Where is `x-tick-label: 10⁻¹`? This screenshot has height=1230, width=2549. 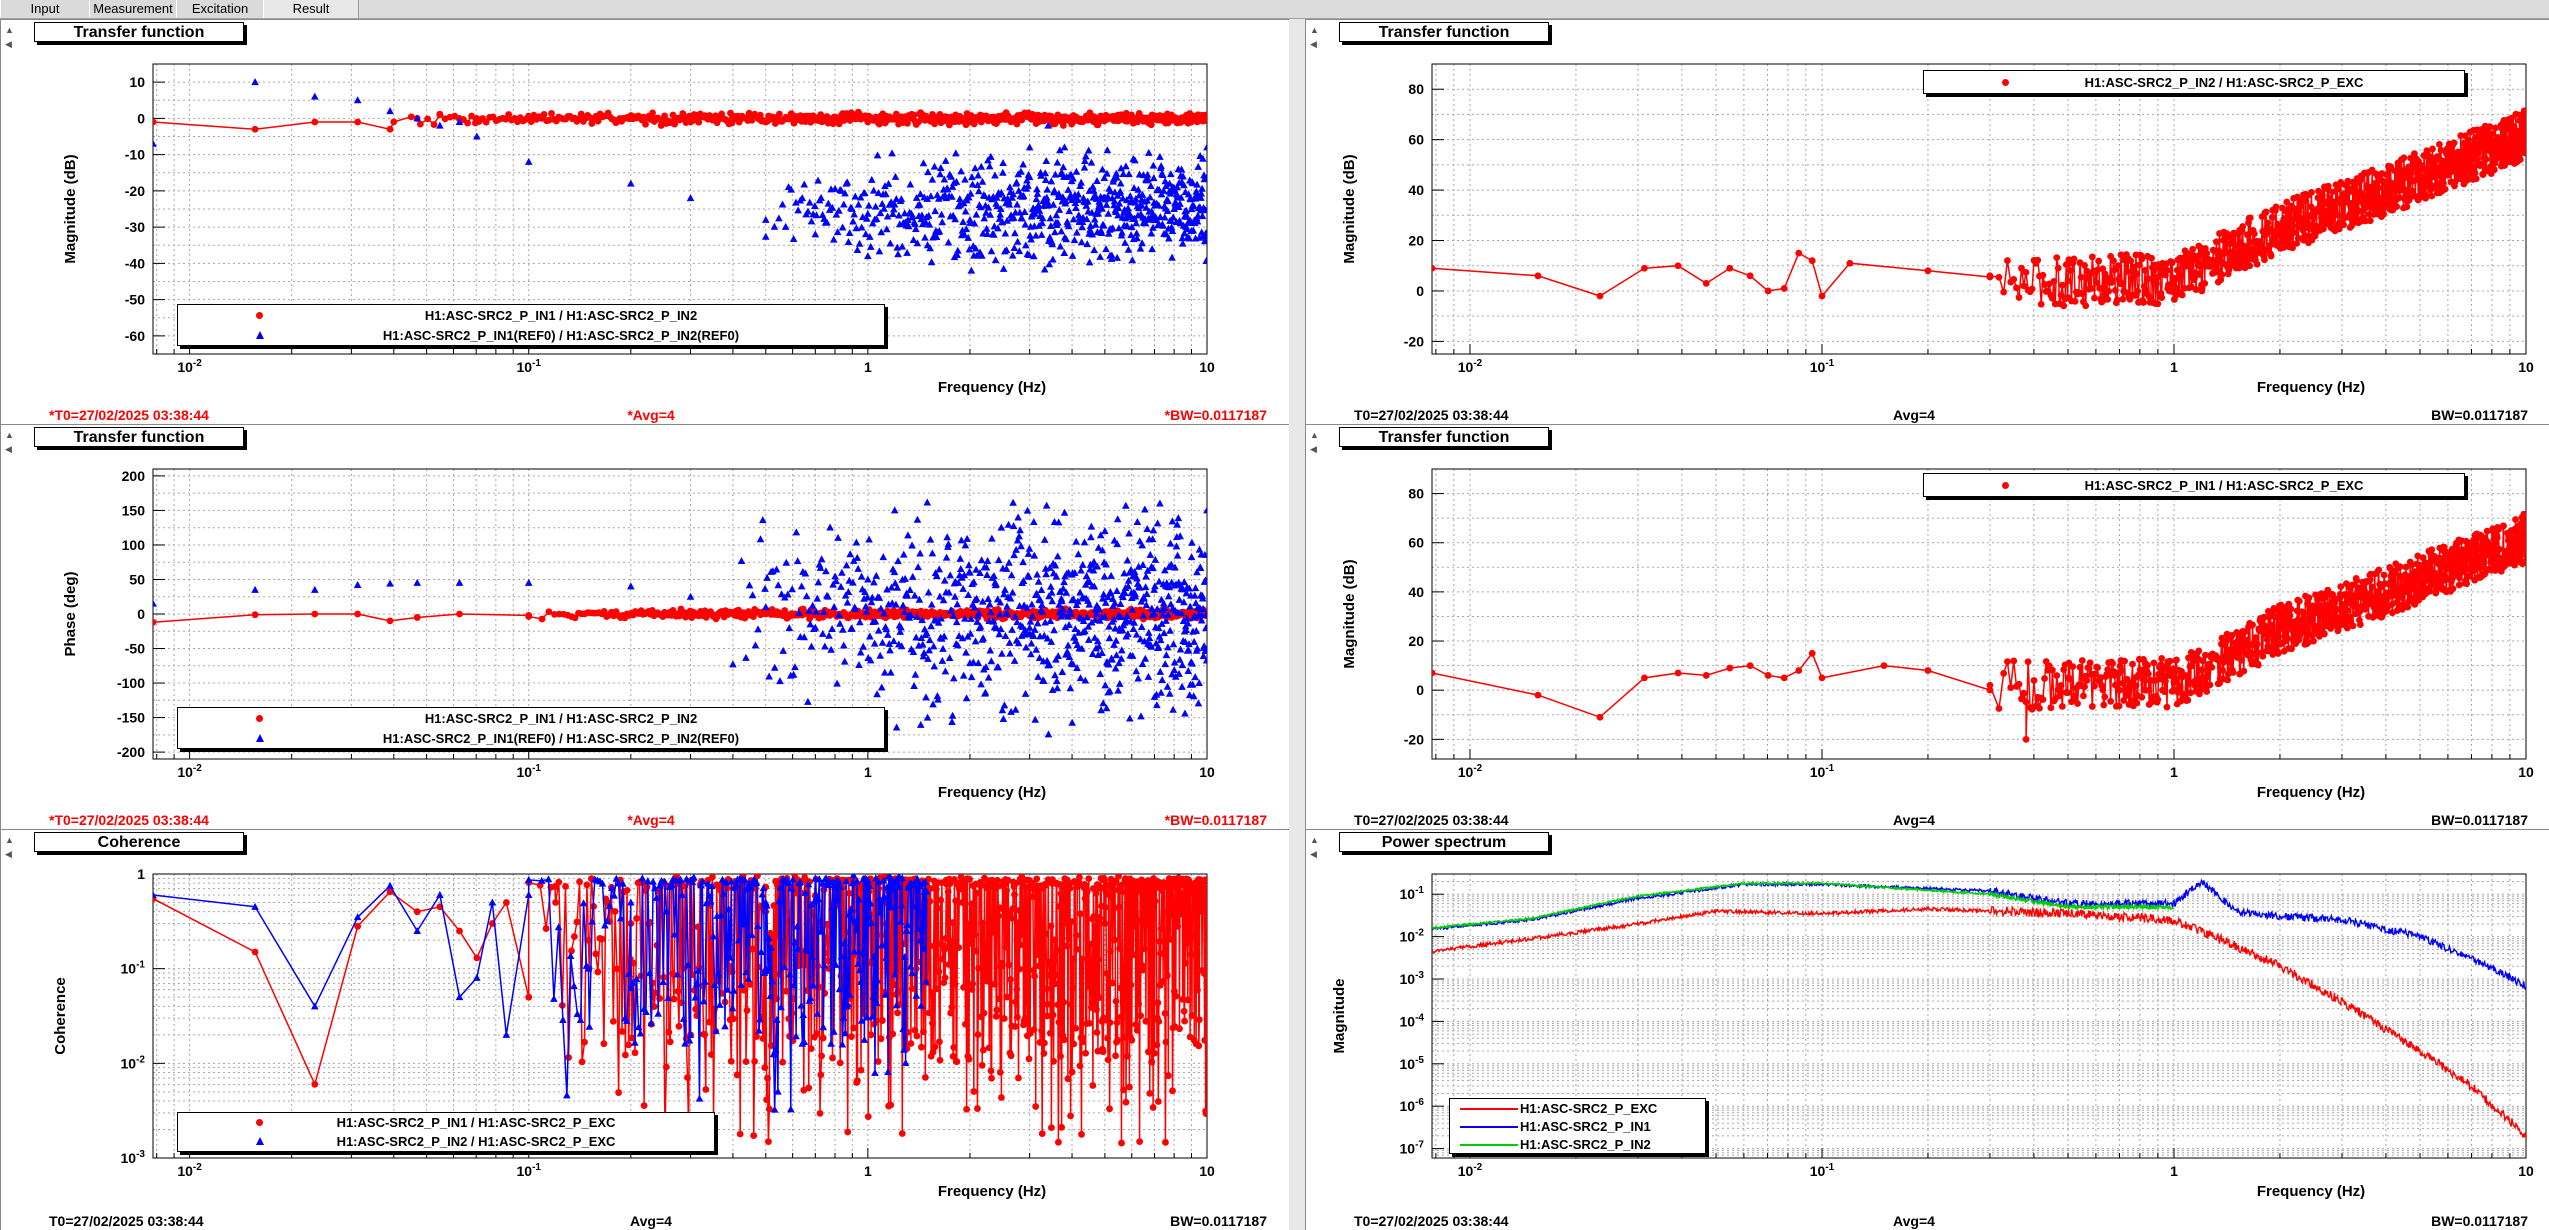
x-tick-label: 10⁻¹ is located at coordinates (1822, 366).